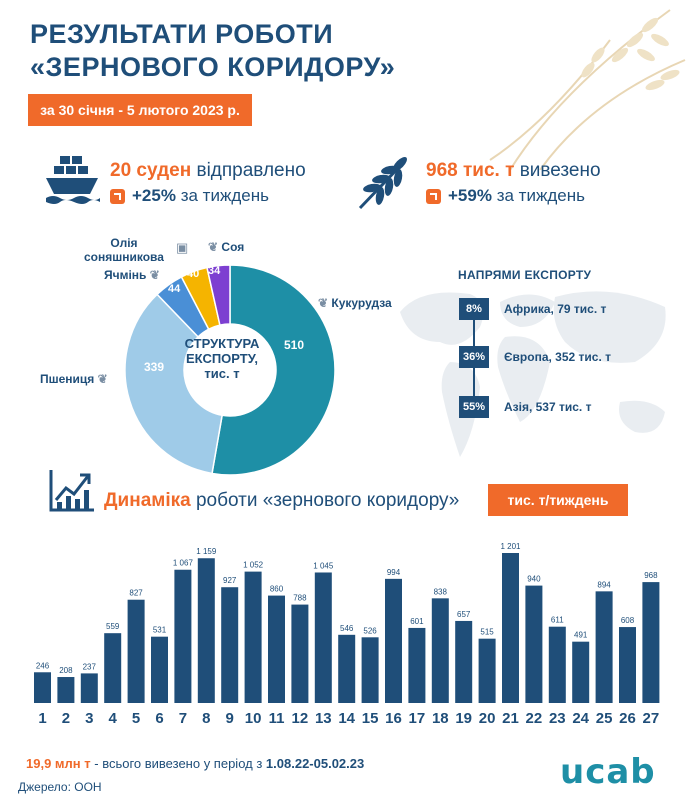 The height and width of the screenshot is (800, 692). I want to click on week-tick-label: 13, so click(323, 718).